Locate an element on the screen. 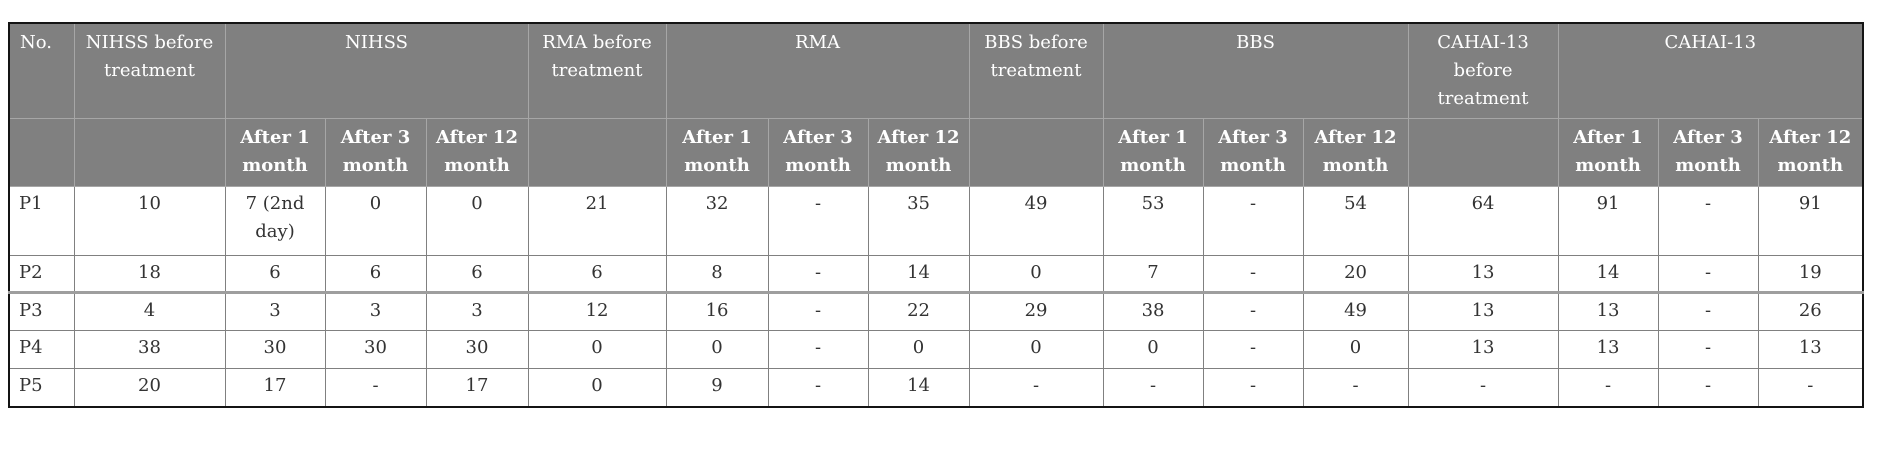  header-cell-no: No. is located at coordinates (41, 70).